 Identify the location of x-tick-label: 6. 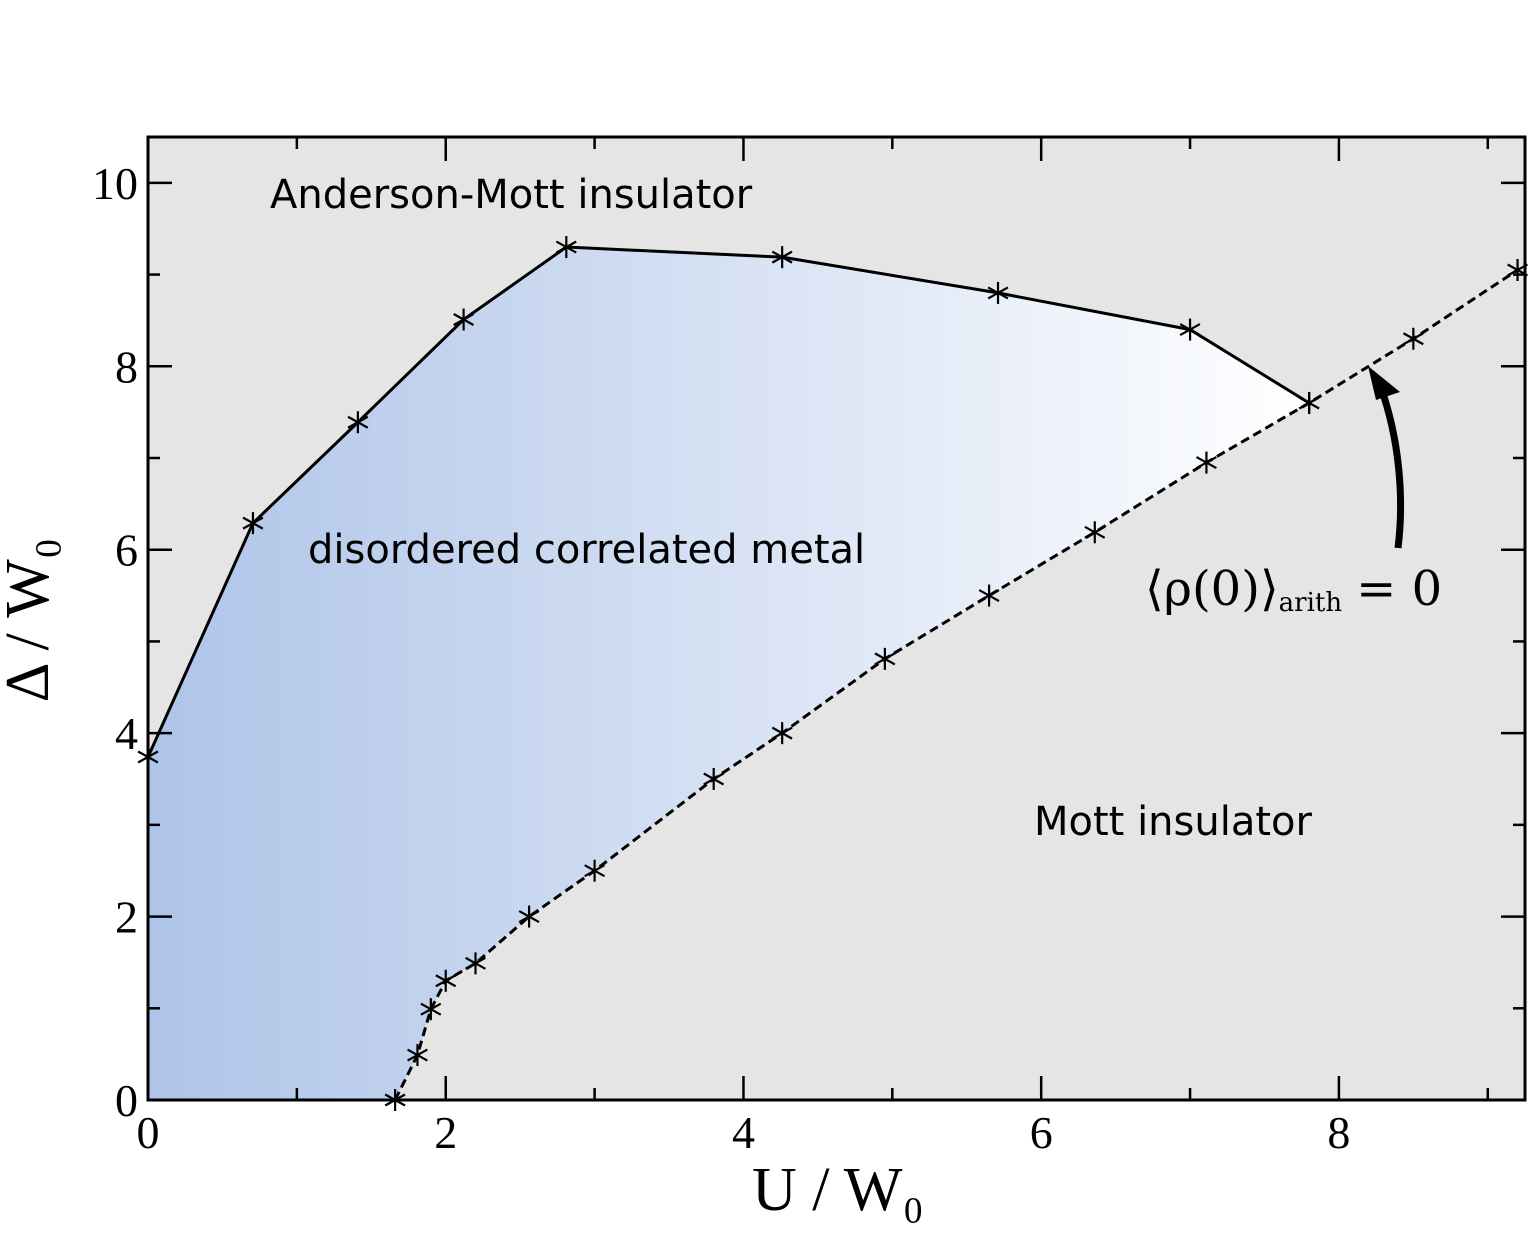
(1041, 1132).